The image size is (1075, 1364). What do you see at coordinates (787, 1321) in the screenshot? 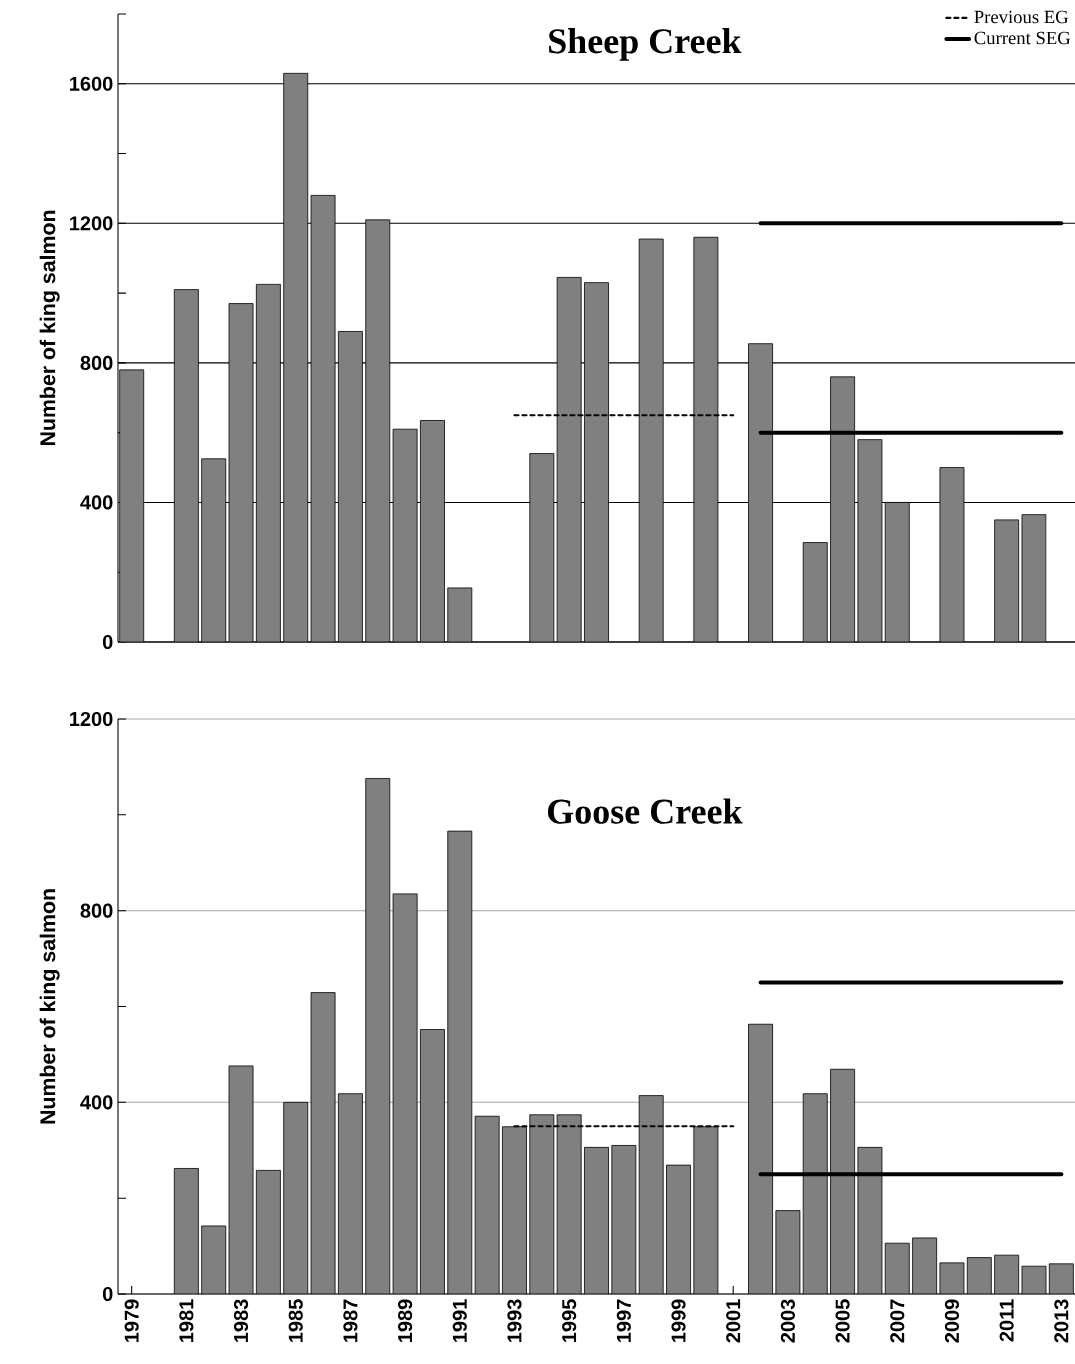
I see `x-tick-label: 2003` at bounding box center [787, 1321].